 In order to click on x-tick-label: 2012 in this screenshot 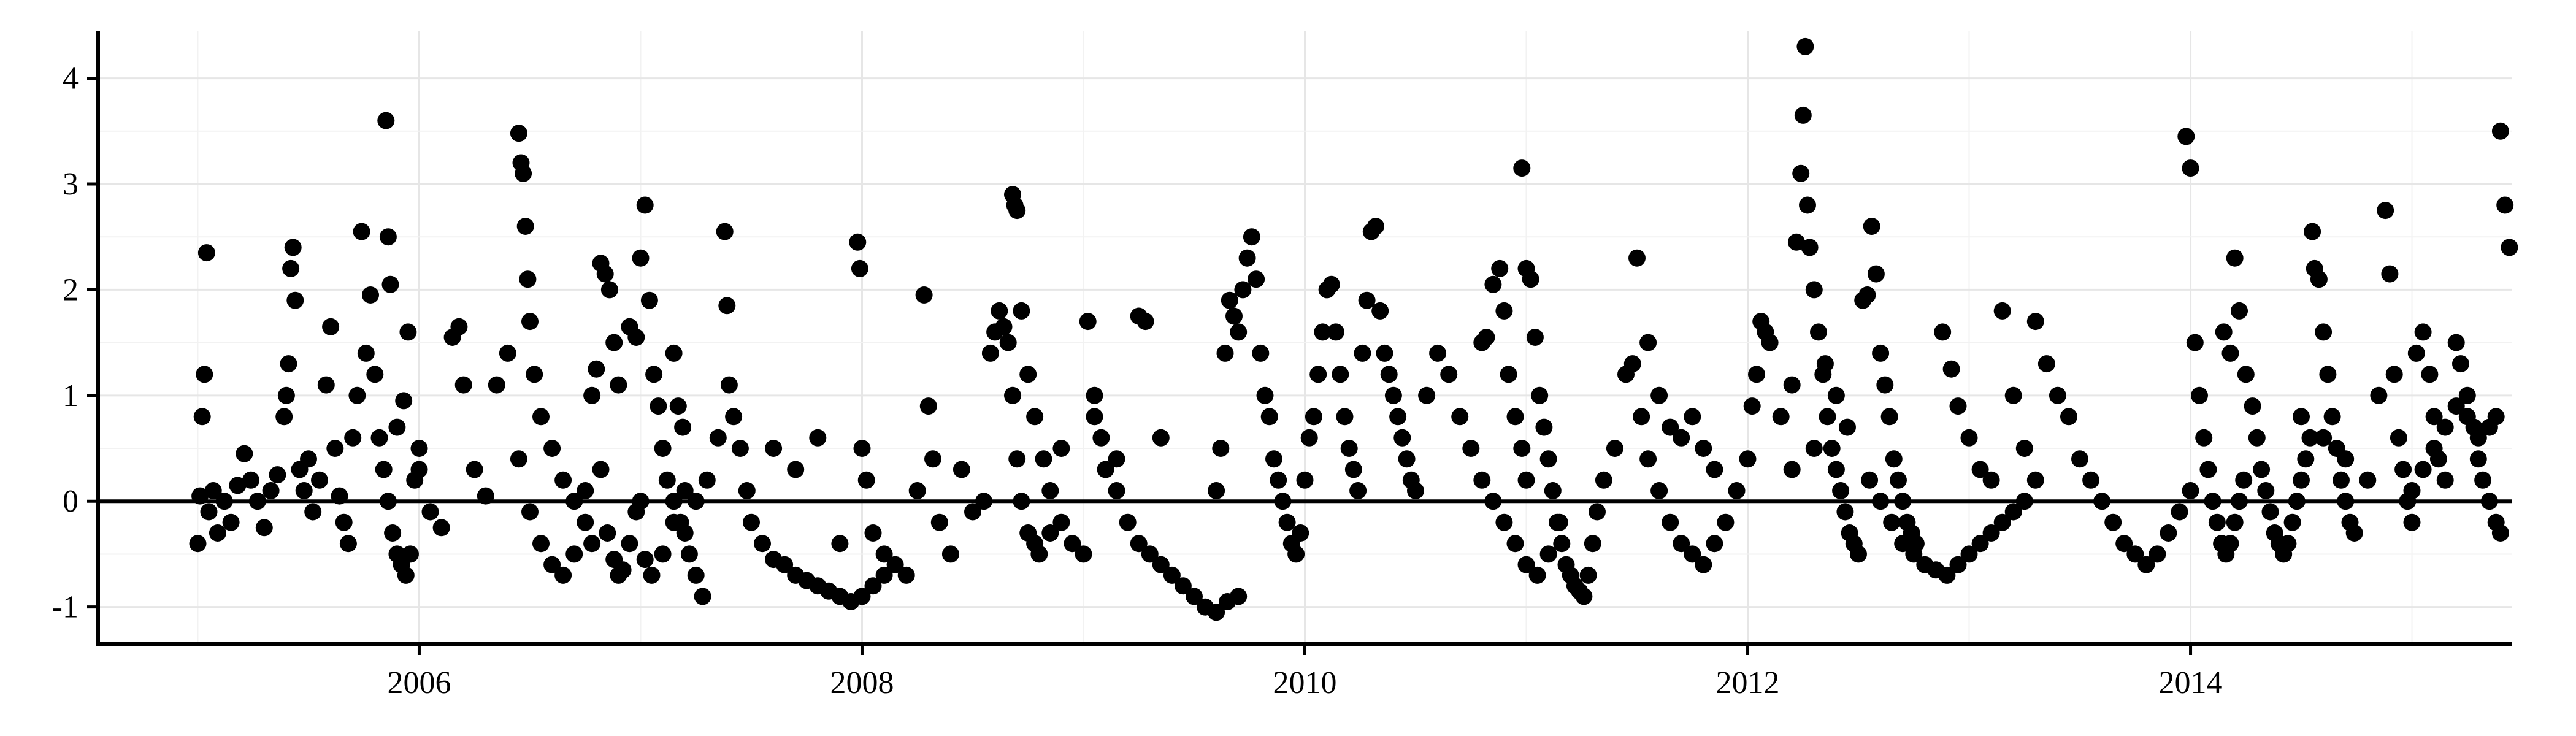, I will do `click(1748, 682)`.